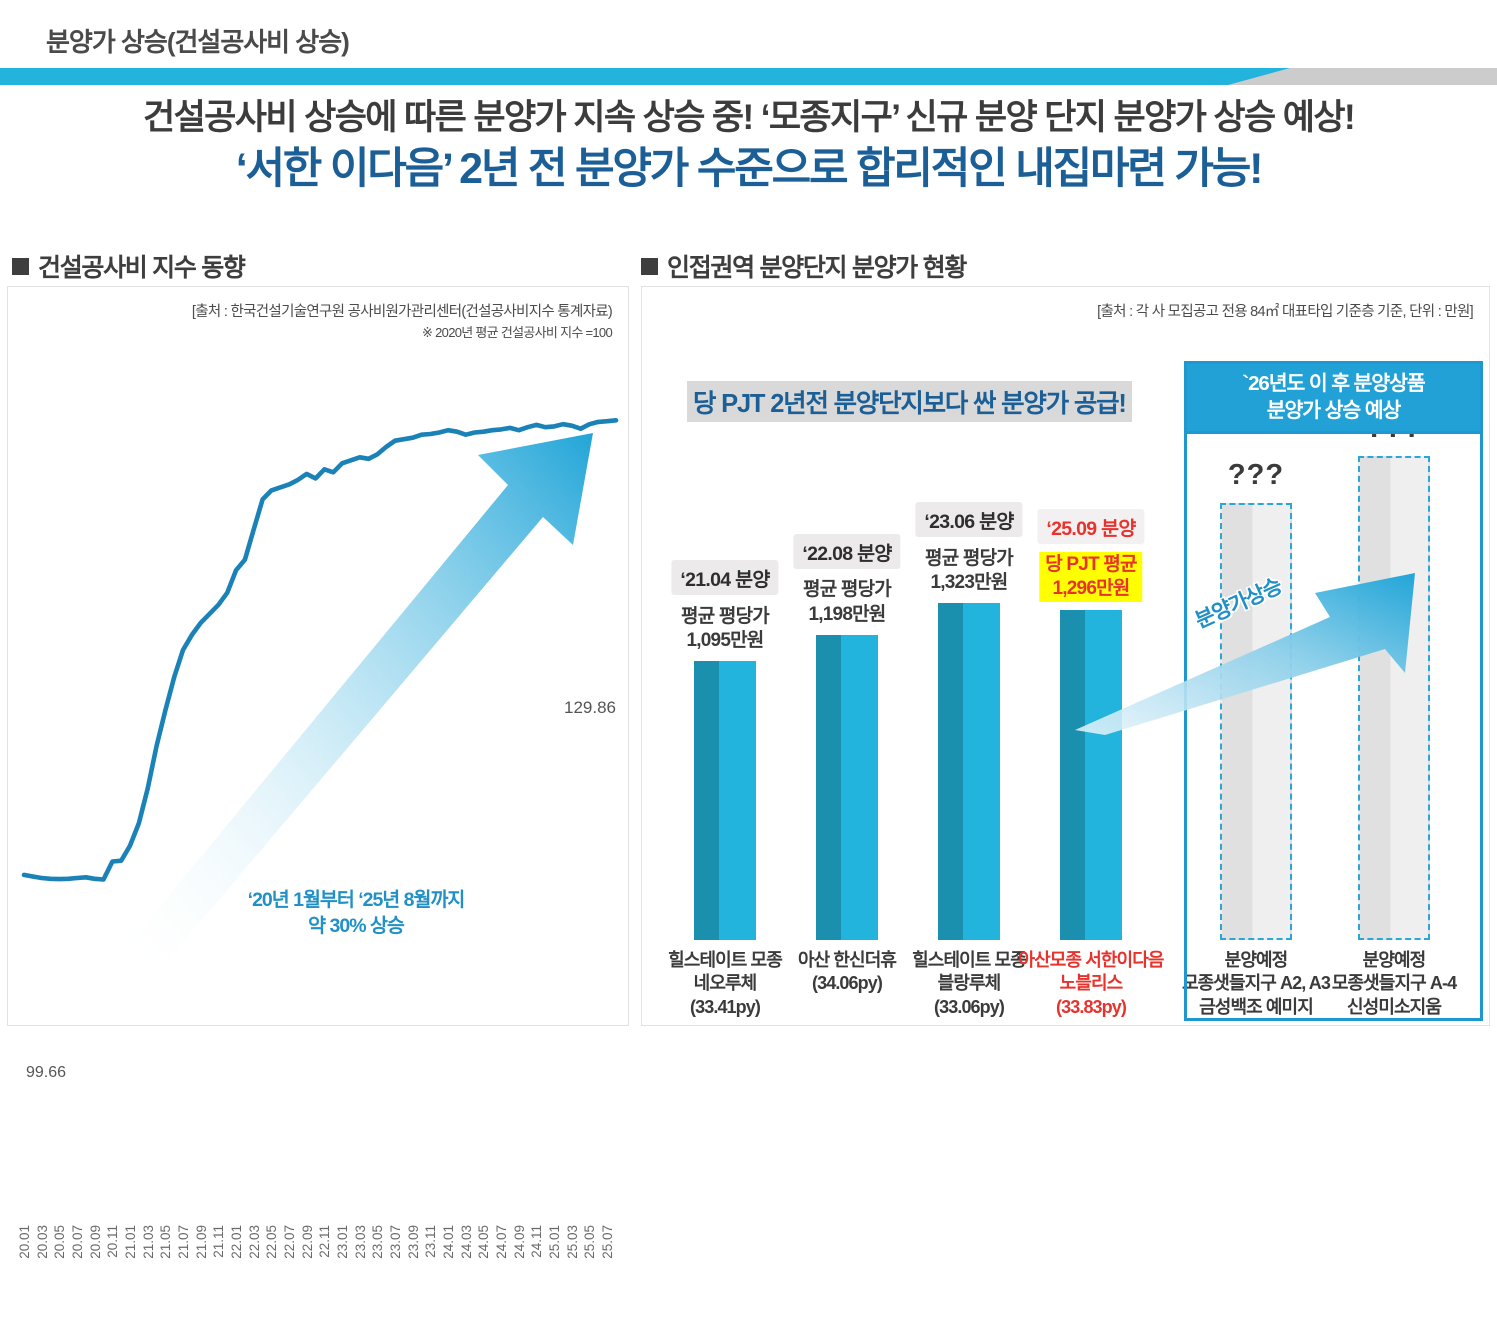  I want to click on line-end-value: 129.86, so click(590, 707).